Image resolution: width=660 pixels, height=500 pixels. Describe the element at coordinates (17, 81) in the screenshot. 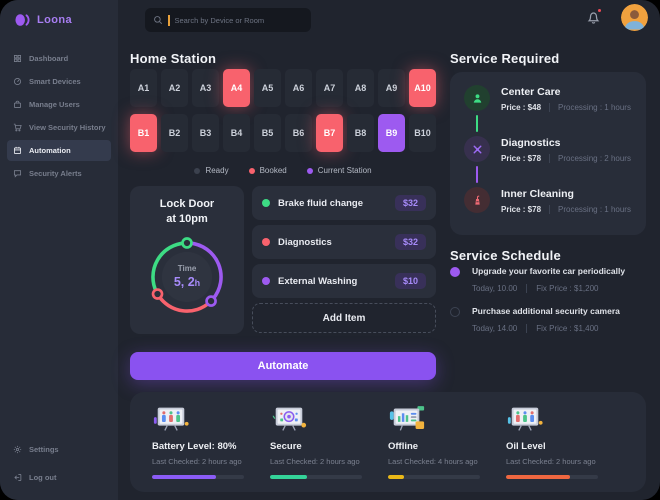

I see `gauge-icon` at that location.